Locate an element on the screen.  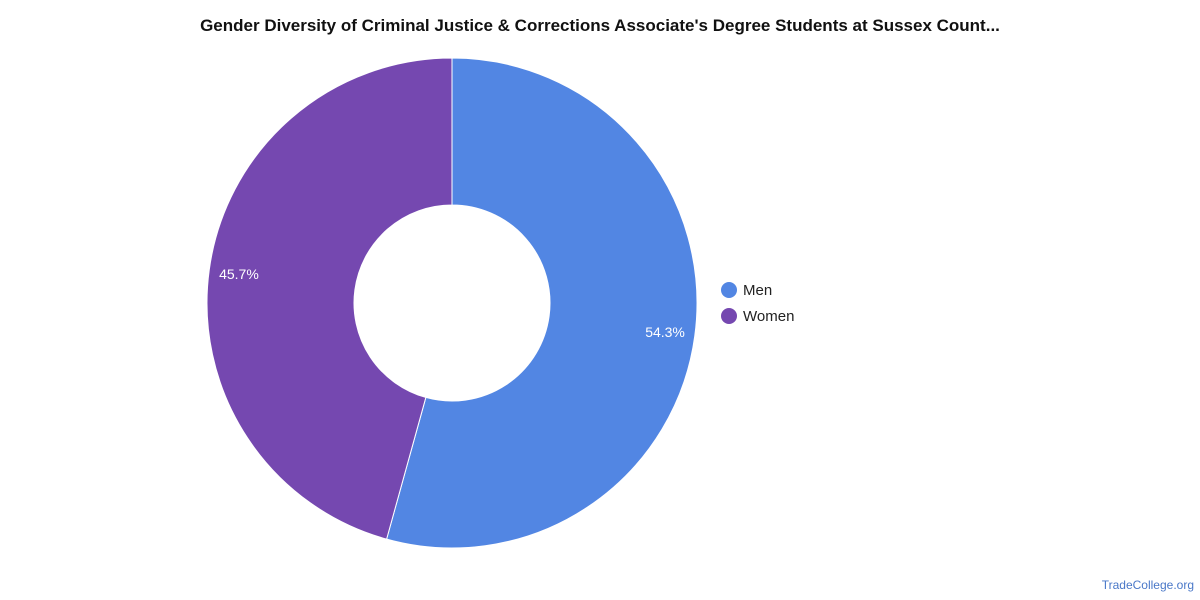
legend-swatch-men is located at coordinates (729, 290).